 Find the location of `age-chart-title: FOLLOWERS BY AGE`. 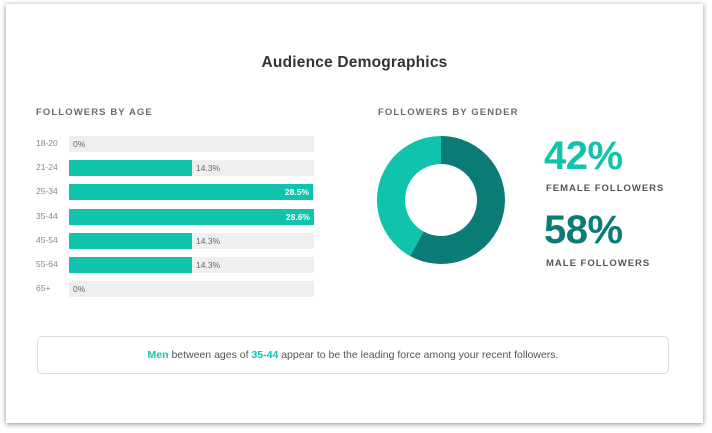

age-chart-title: FOLLOWERS BY AGE is located at coordinates (94, 112).